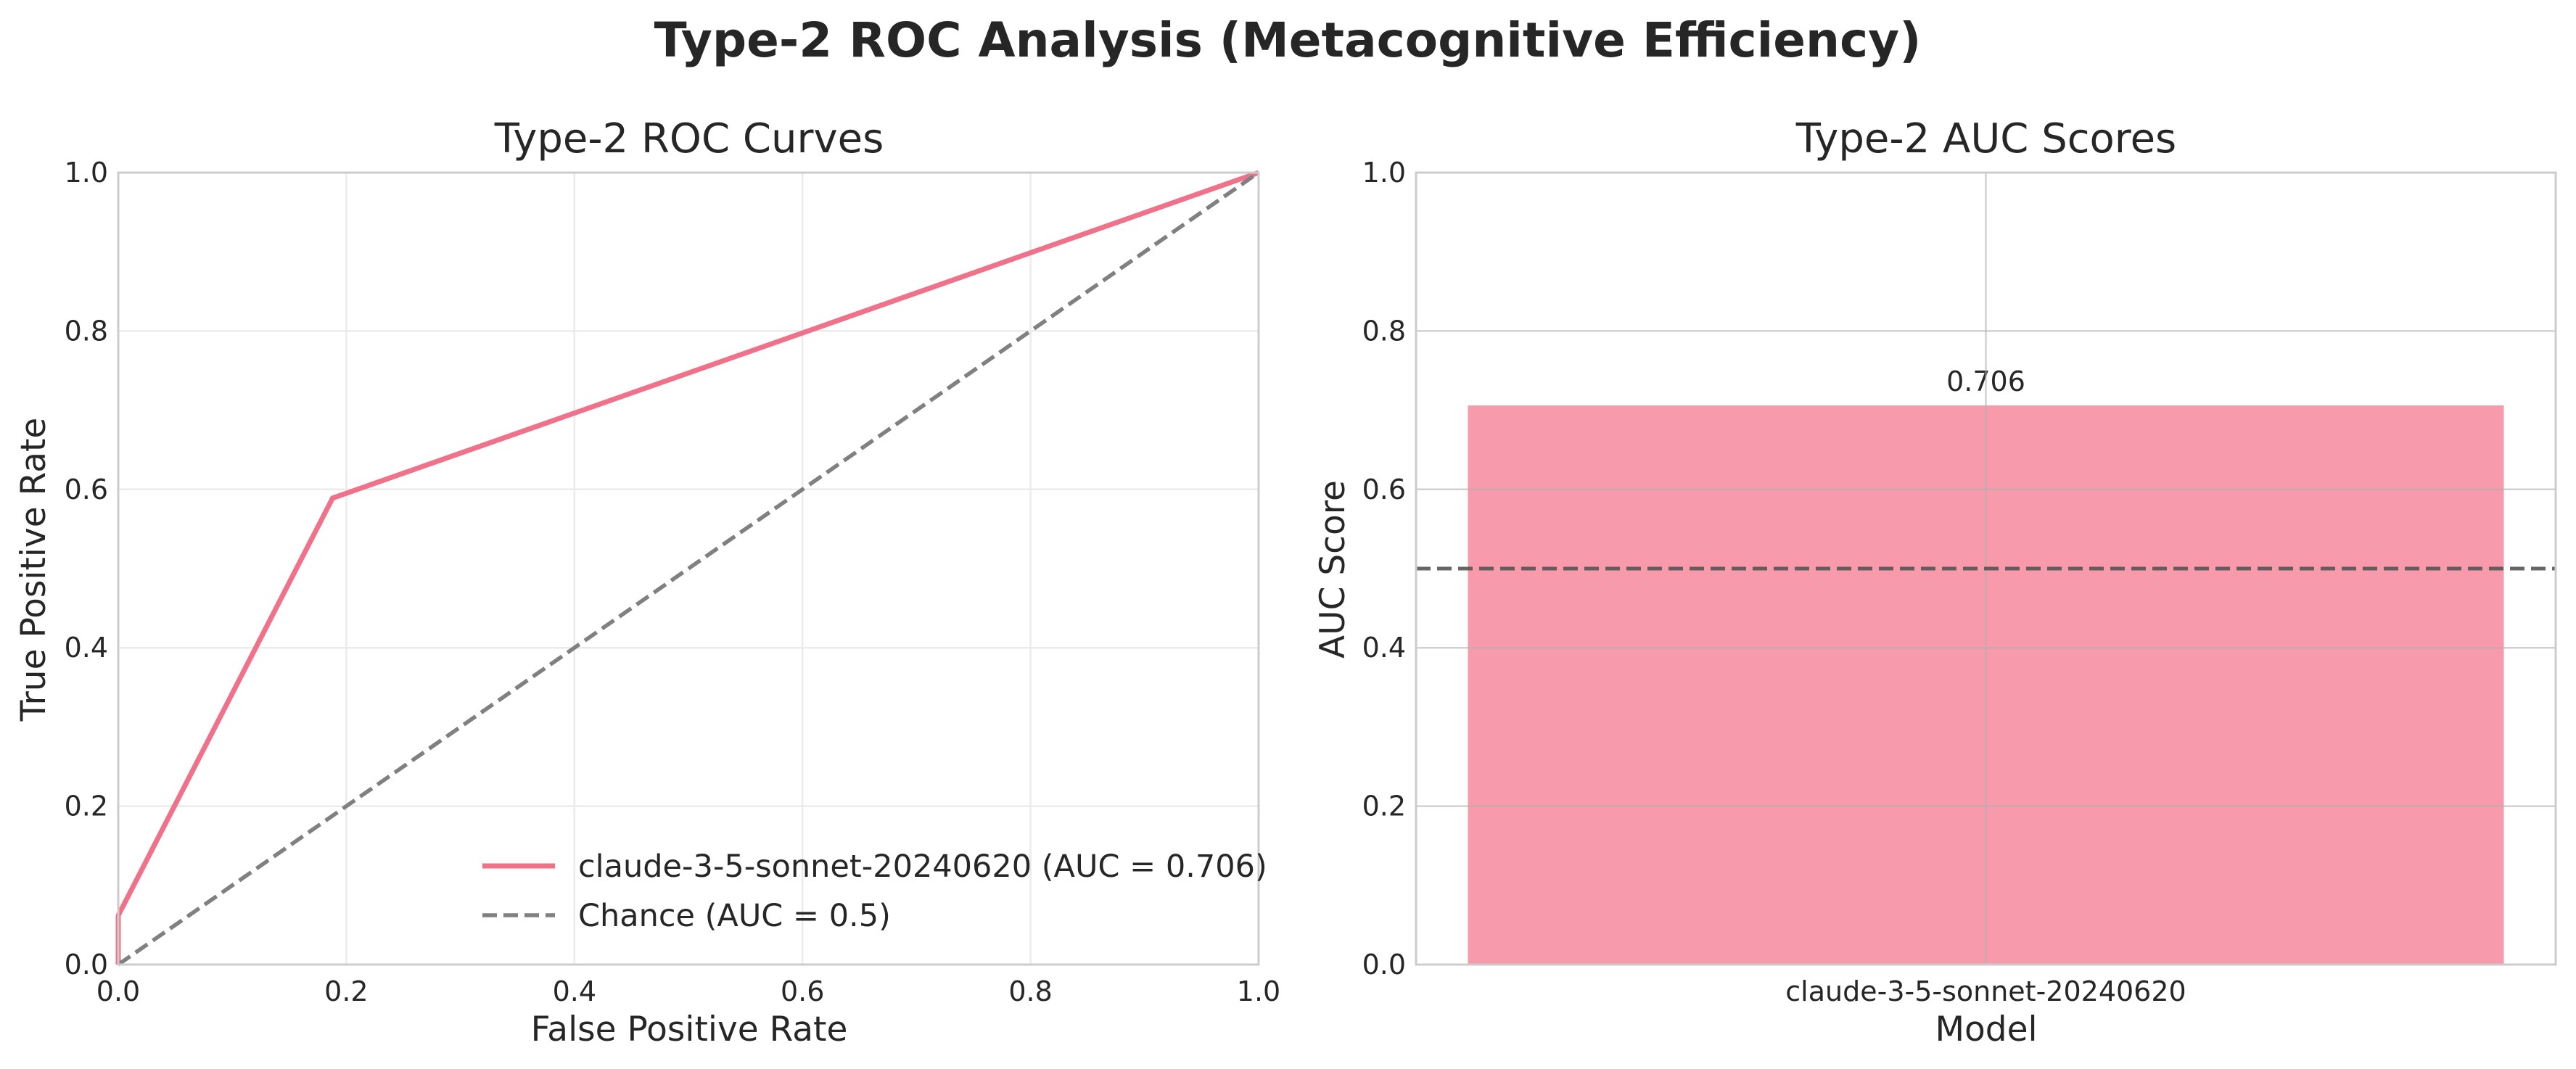 The image size is (2576, 1069). I want to click on roc-x-tick-label: 0.6, so click(802, 991).